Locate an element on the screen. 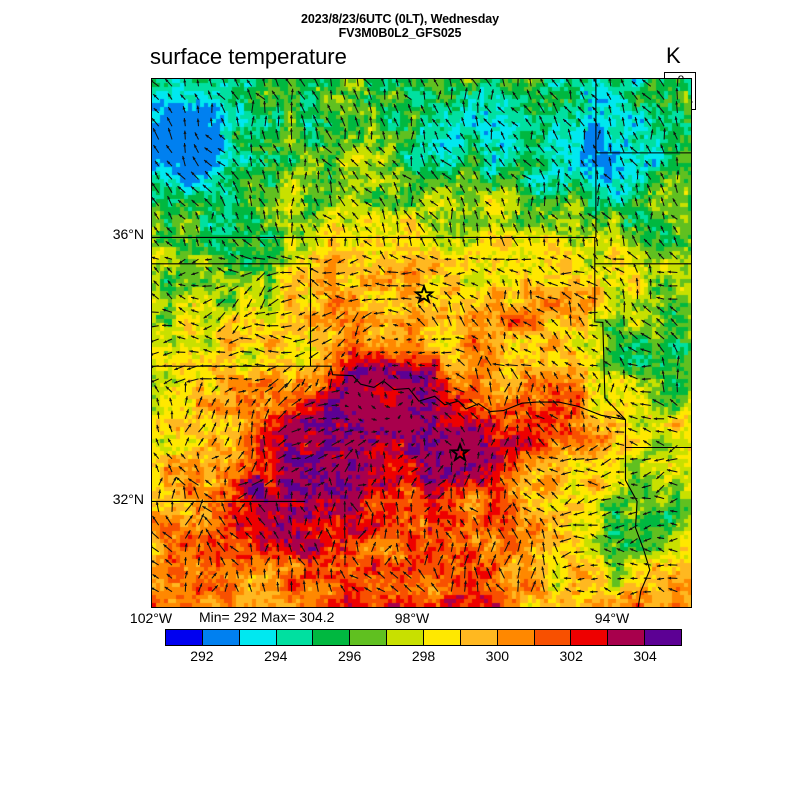 The height and width of the screenshot is (800, 800). title-model-id: FV3M0B0L2_GFS025 is located at coordinates (400, 33).